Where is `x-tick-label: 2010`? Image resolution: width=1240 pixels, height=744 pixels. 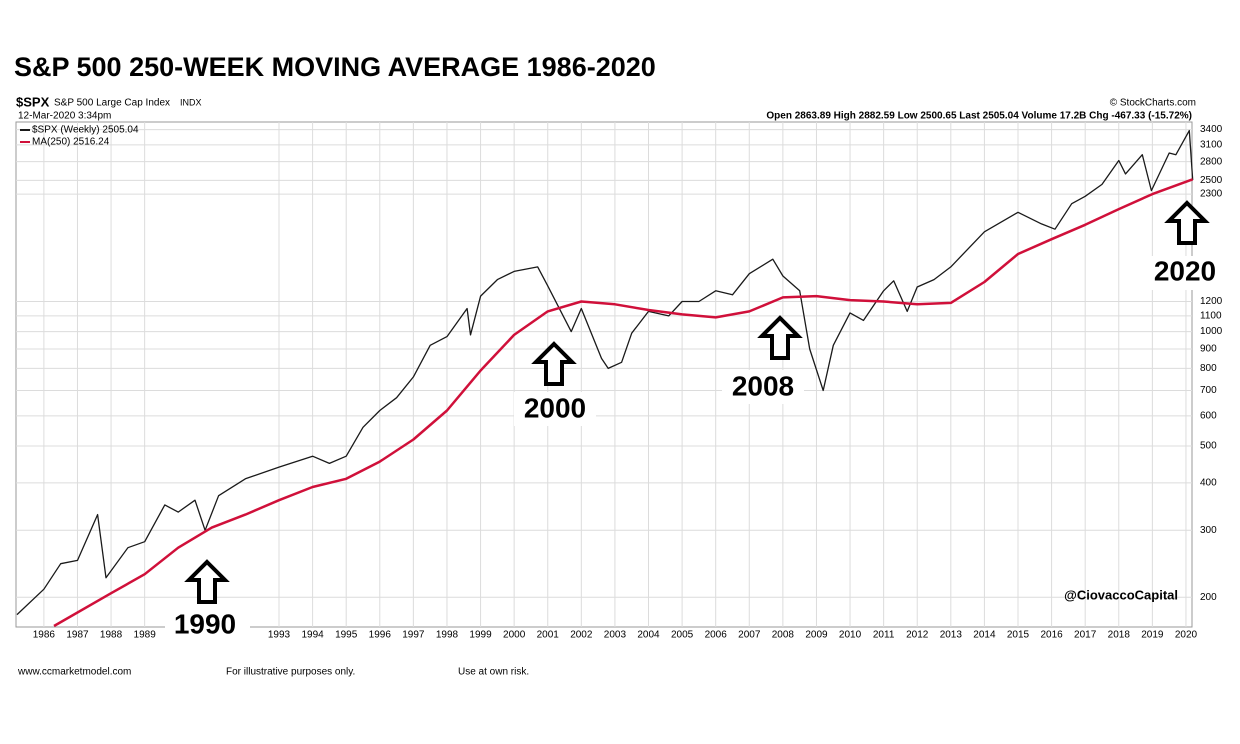 x-tick-label: 2010 is located at coordinates (850, 635).